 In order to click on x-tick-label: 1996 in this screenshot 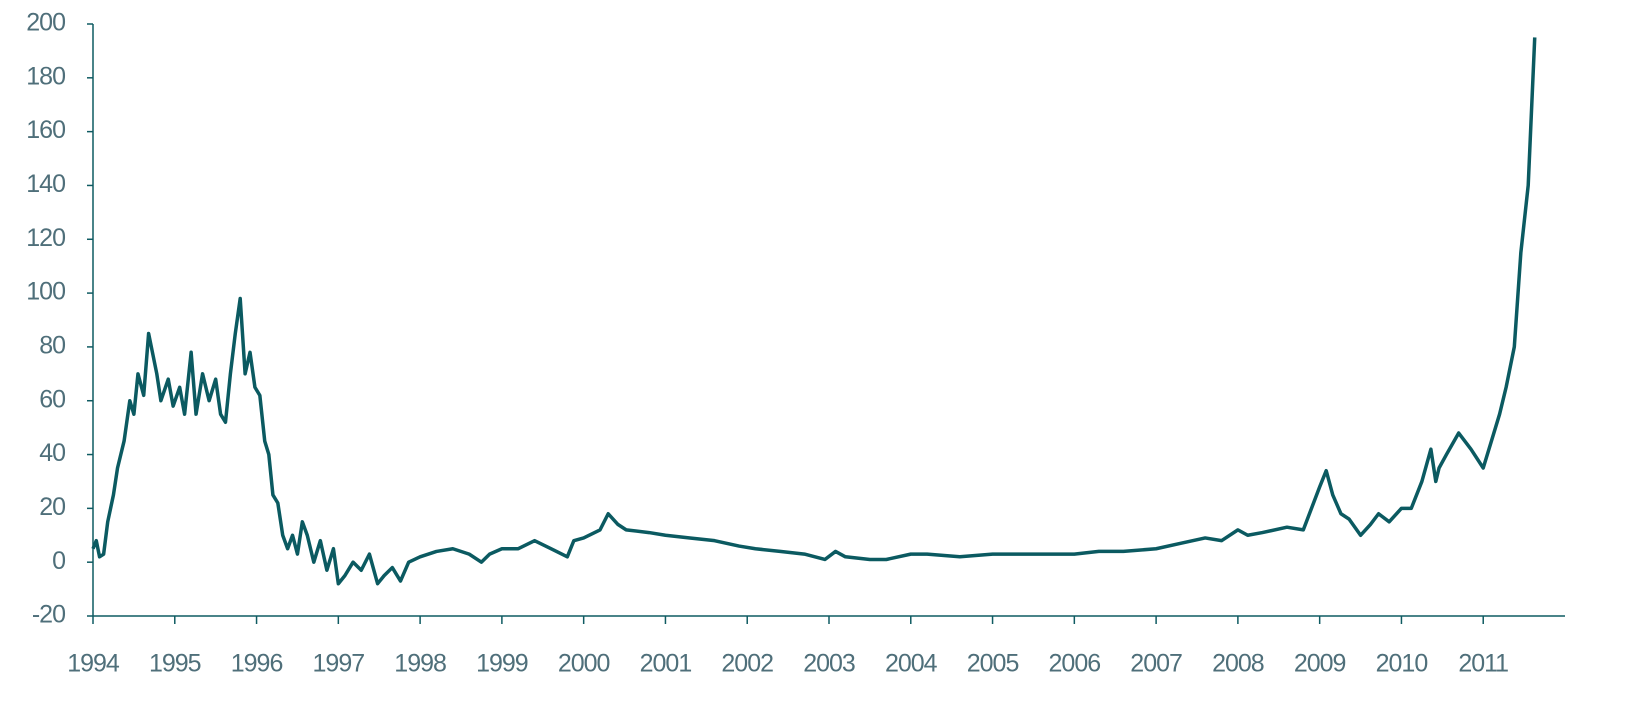, I will do `click(257, 664)`.